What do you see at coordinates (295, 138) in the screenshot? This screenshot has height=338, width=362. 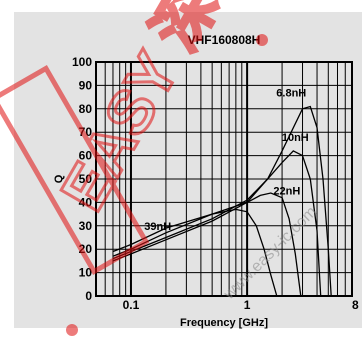 I see `series-label: 10nH` at bounding box center [295, 138].